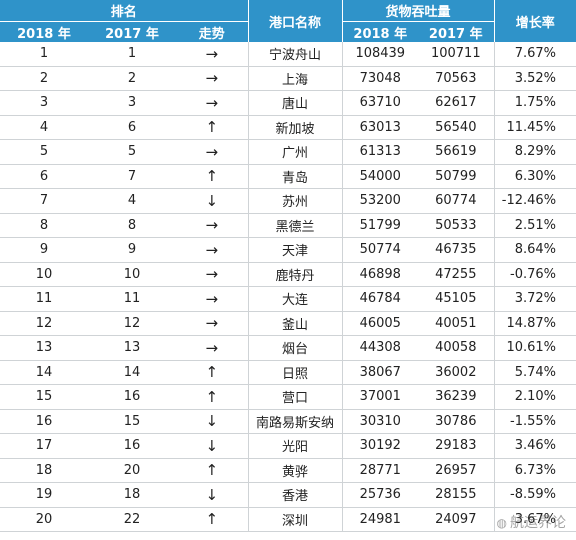 The height and width of the screenshot is (540, 576). What do you see at coordinates (44, 446) in the screenshot?
I see `rank-2018-cell: 17` at bounding box center [44, 446].